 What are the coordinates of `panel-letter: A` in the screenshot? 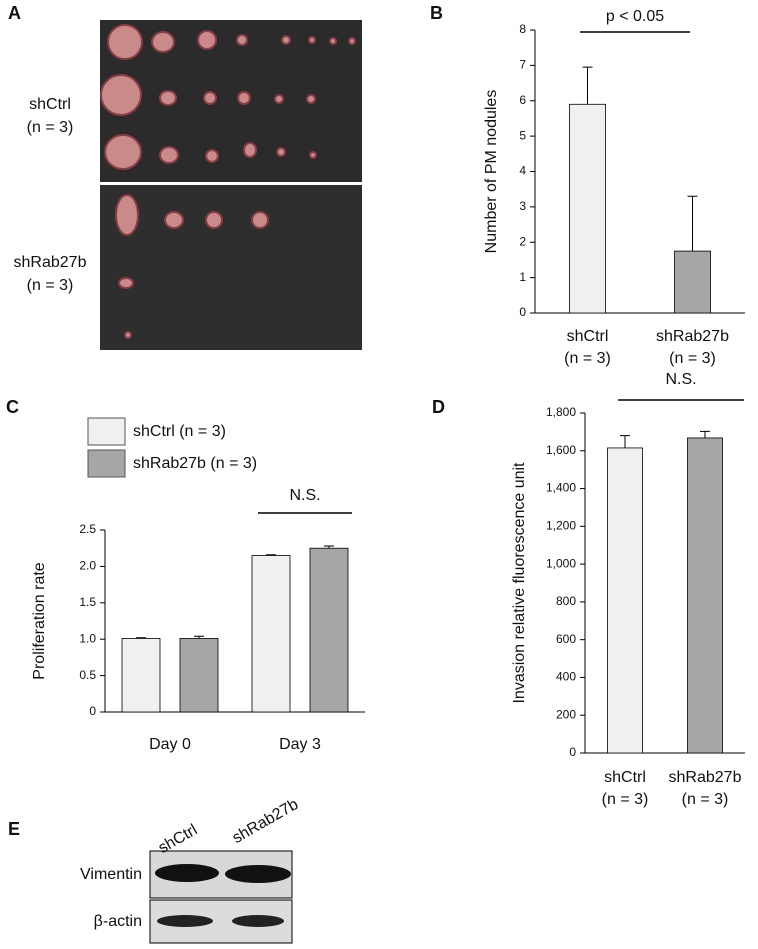 It's located at (14, 13).